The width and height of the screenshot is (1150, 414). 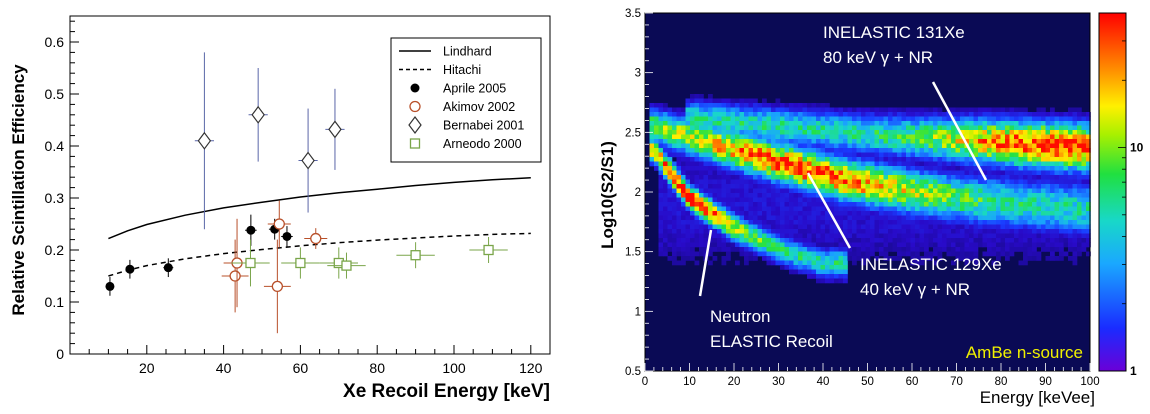 I want to click on left-y-tick-label: 0.1, so click(x=55, y=302).